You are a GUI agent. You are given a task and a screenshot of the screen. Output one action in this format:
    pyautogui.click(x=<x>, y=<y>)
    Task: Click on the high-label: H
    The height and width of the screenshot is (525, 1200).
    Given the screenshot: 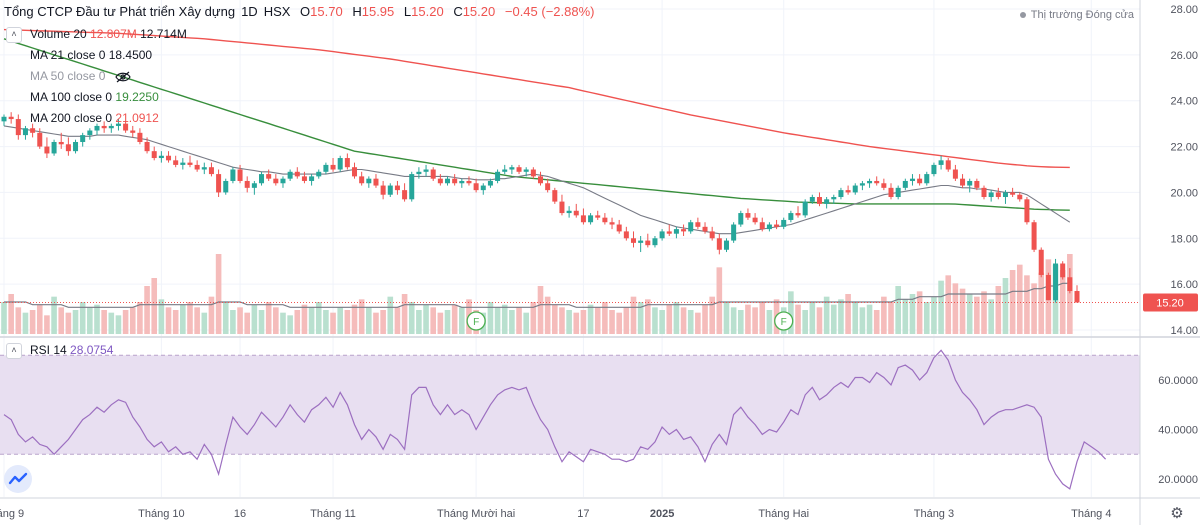 What is the action you would take?
    pyautogui.click(x=357, y=11)
    